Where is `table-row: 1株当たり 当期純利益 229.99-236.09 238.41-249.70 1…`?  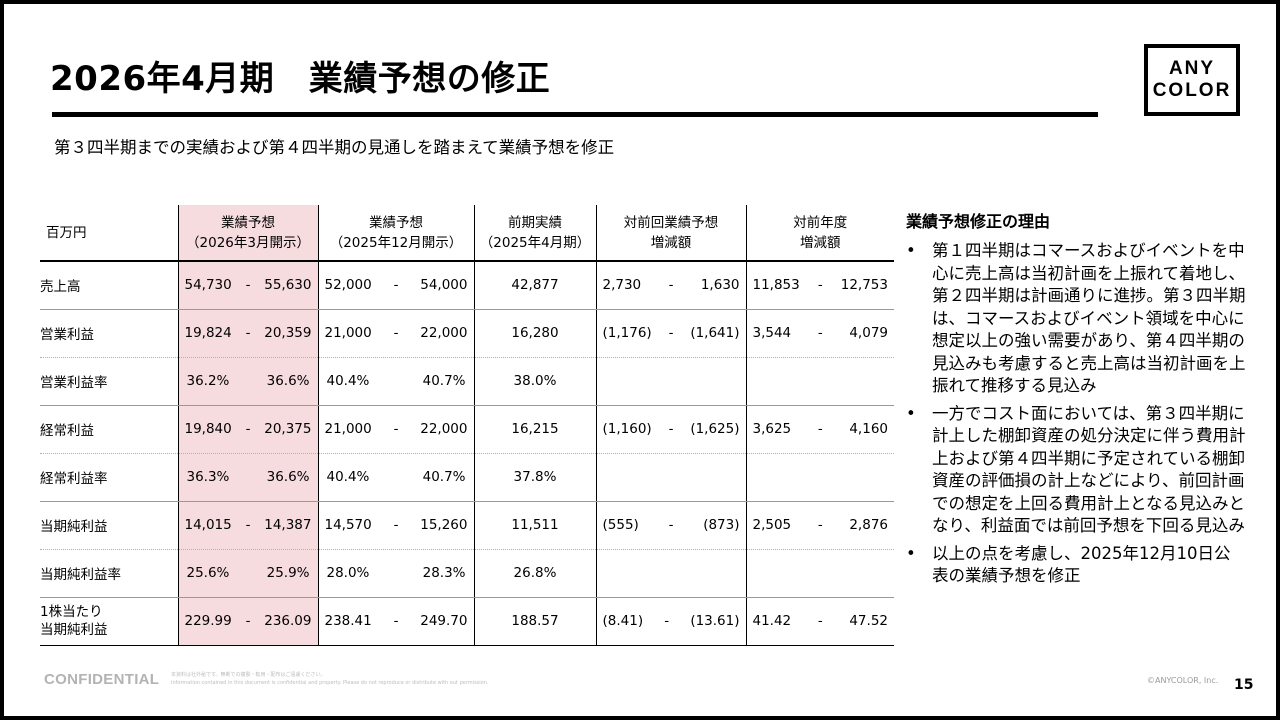
table-row: 1株当たり 当期純利益 229.99-236.09 238.41-249.70 1… is located at coordinates (467, 621).